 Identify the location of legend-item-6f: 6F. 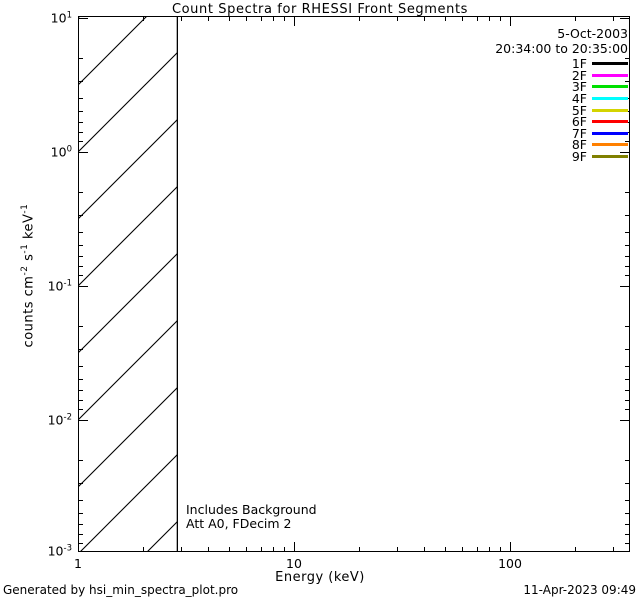
(568, 122).